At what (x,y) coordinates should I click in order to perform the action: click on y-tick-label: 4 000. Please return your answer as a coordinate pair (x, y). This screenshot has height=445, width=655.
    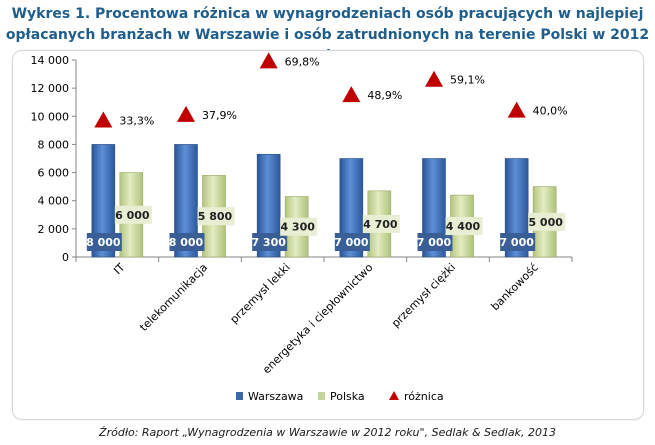
    Looking at the image, I should click on (54, 201).